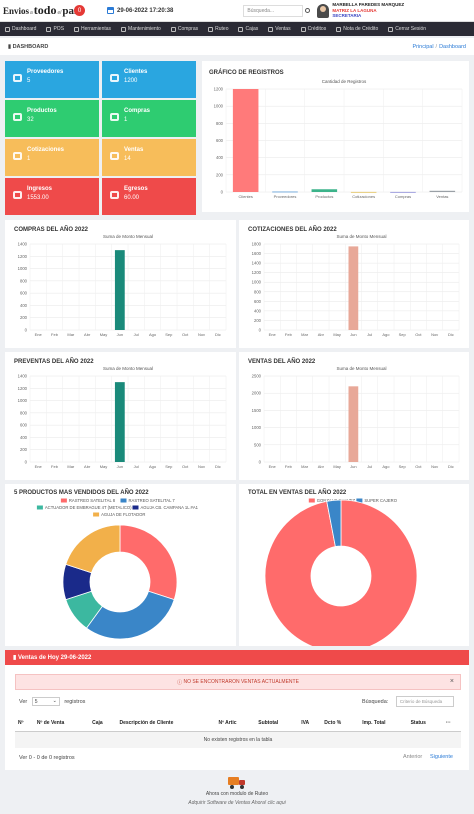 The width and height of the screenshot is (474, 814). Describe the element at coordinates (279, 29) in the screenshot. I see `nav-ventas: Ventas` at that location.